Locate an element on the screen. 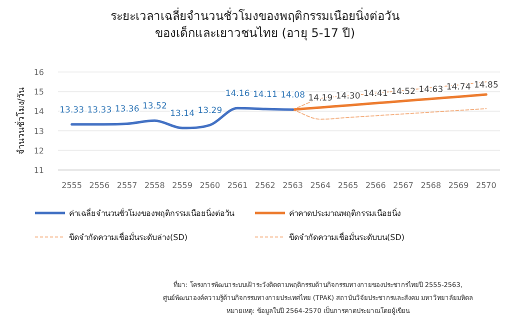 This screenshot has height=331, width=510. x-tick-label: 2557 is located at coordinates (127, 185).